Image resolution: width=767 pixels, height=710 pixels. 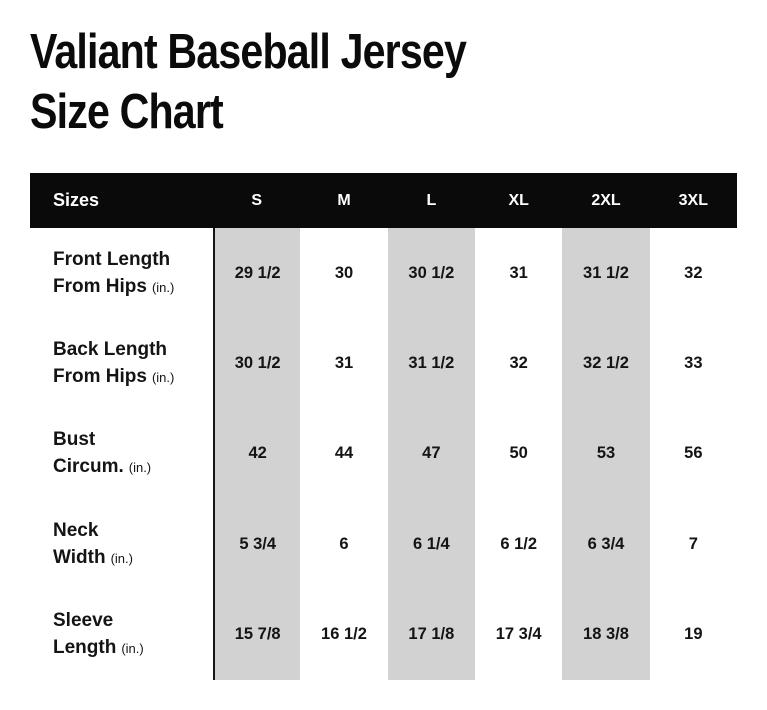 I want to click on row-label-line1: Front Length, so click(x=112, y=259).